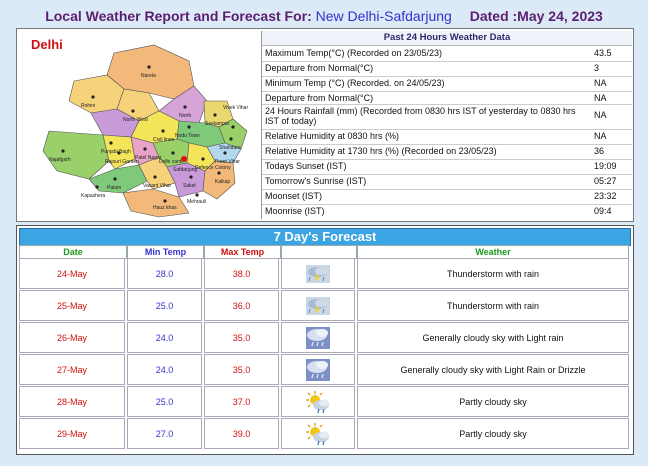  Describe the element at coordinates (164, 140) in the screenshot. I see `map-label-civil-lines: Civil lines` at that location.